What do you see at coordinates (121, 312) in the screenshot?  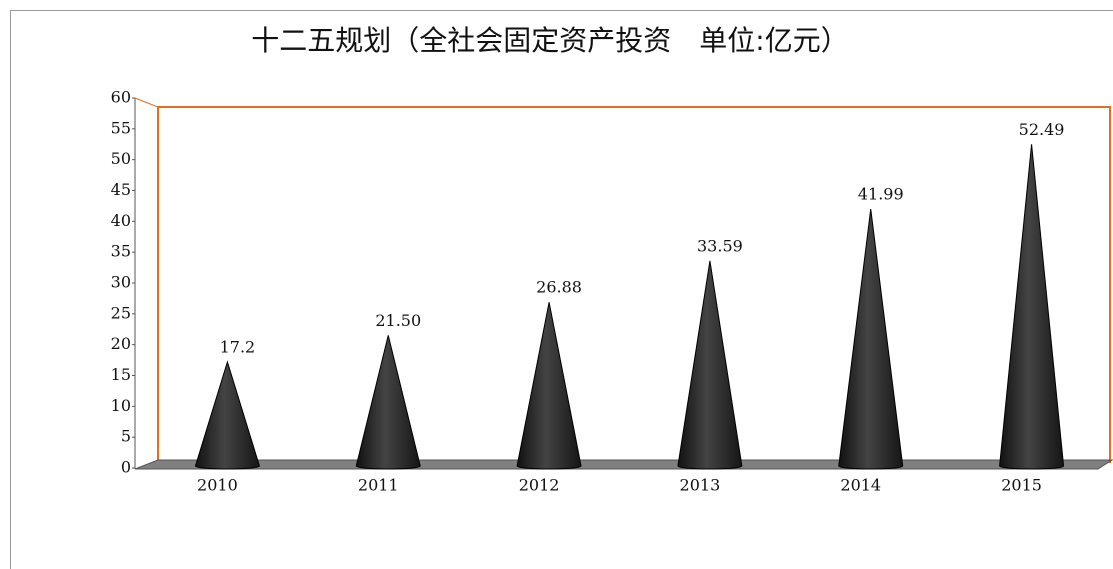 I see `y-tick-label: 25` at bounding box center [121, 312].